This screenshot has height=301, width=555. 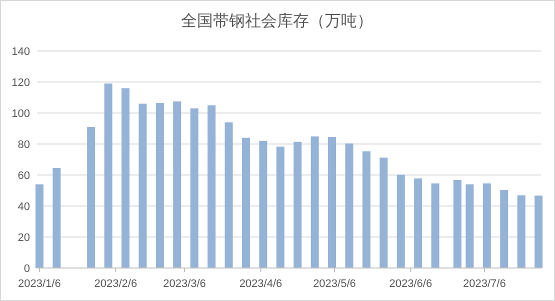 I want to click on y-tick-label: 60, so click(x=24, y=176).